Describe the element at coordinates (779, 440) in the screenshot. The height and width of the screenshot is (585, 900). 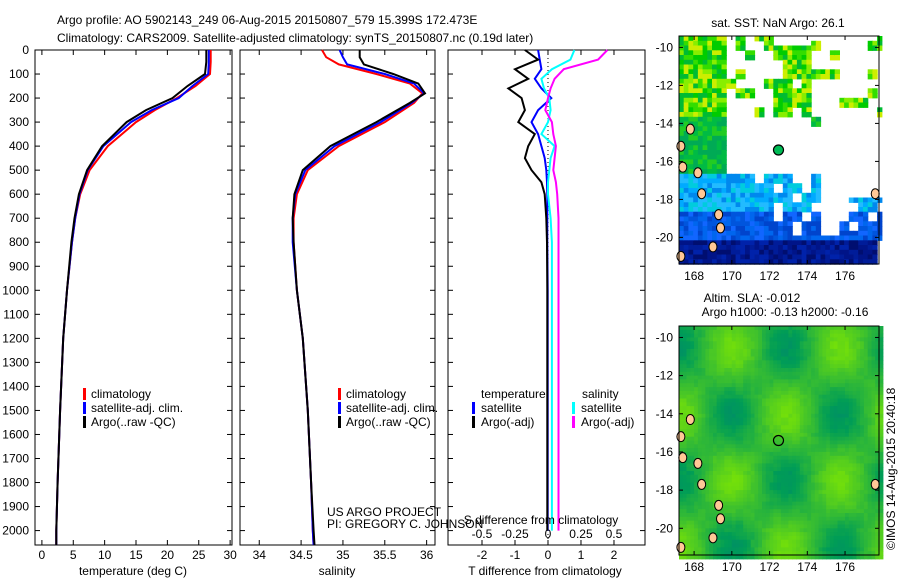
I see `map-frame` at that location.